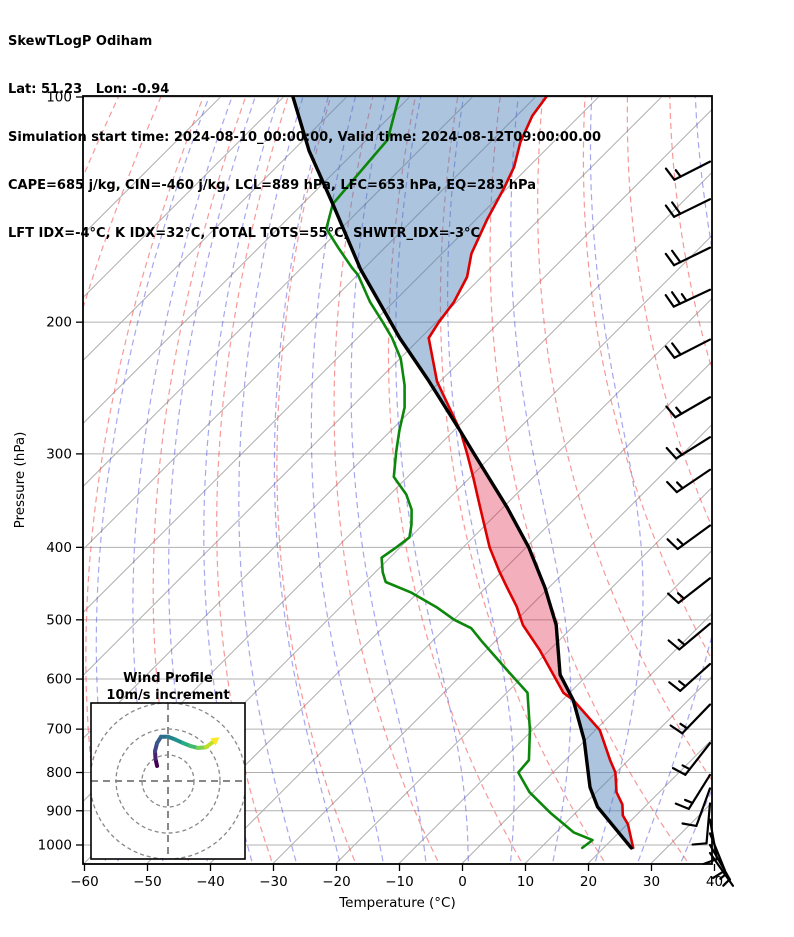 The image size is (794, 937). What do you see at coordinates (59, 730) in the screenshot?
I see `svg-text: 700` at bounding box center [59, 730].